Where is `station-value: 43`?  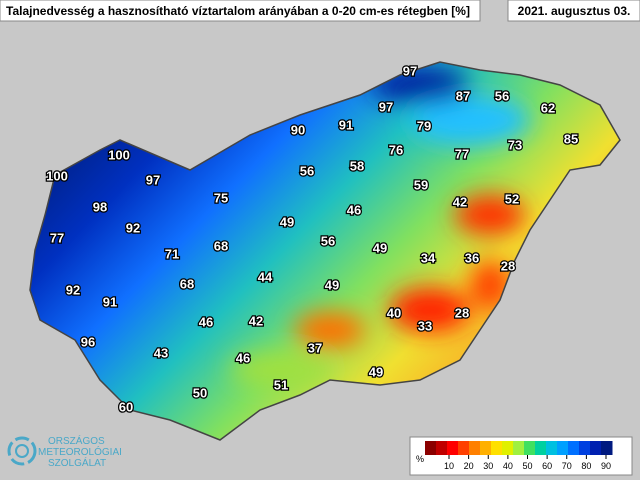
station-value: 43 is located at coordinates (161, 352).